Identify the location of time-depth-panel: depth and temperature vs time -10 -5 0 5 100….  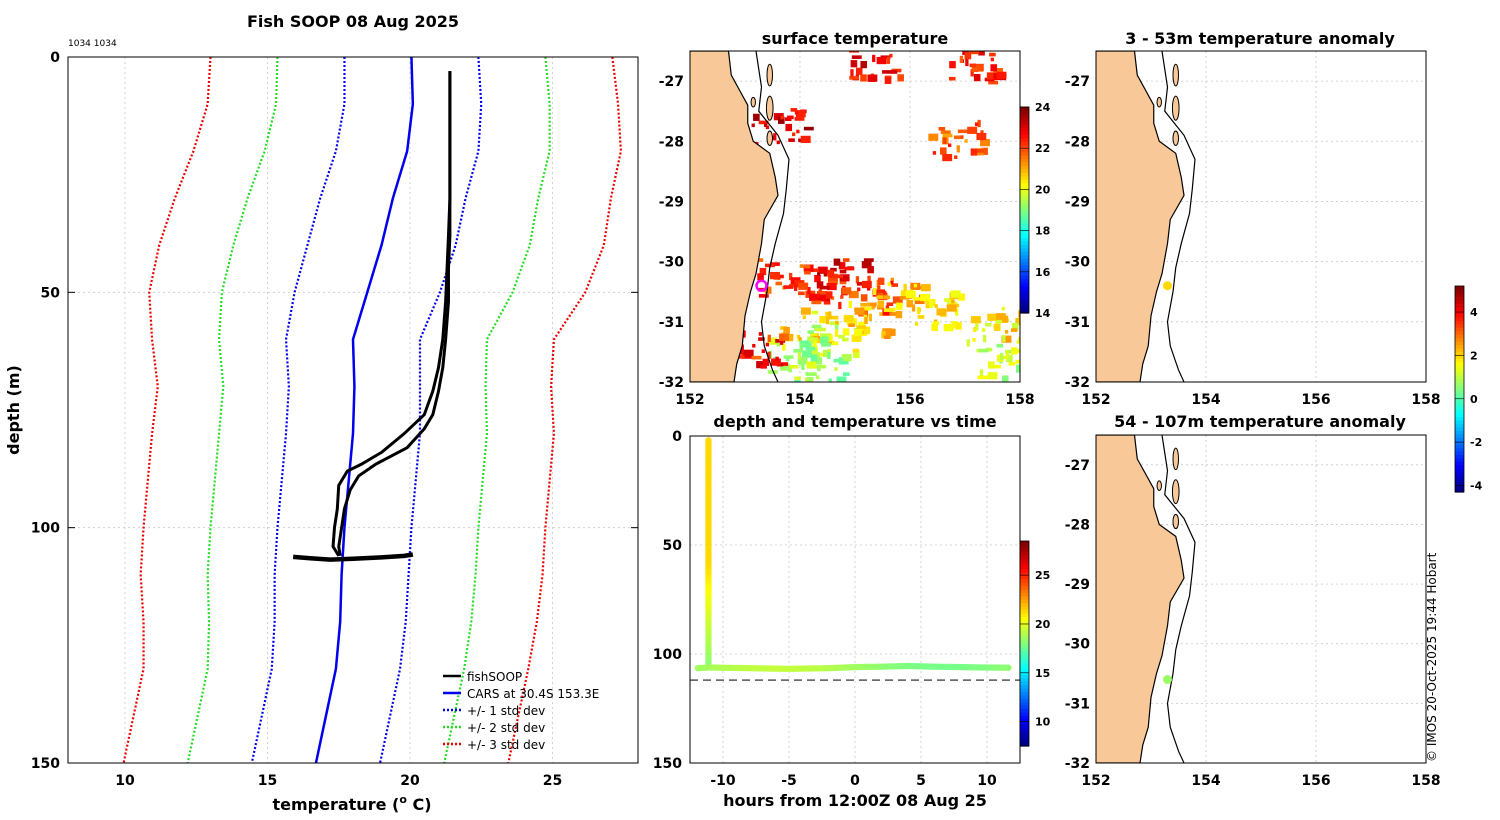
(852, 611).